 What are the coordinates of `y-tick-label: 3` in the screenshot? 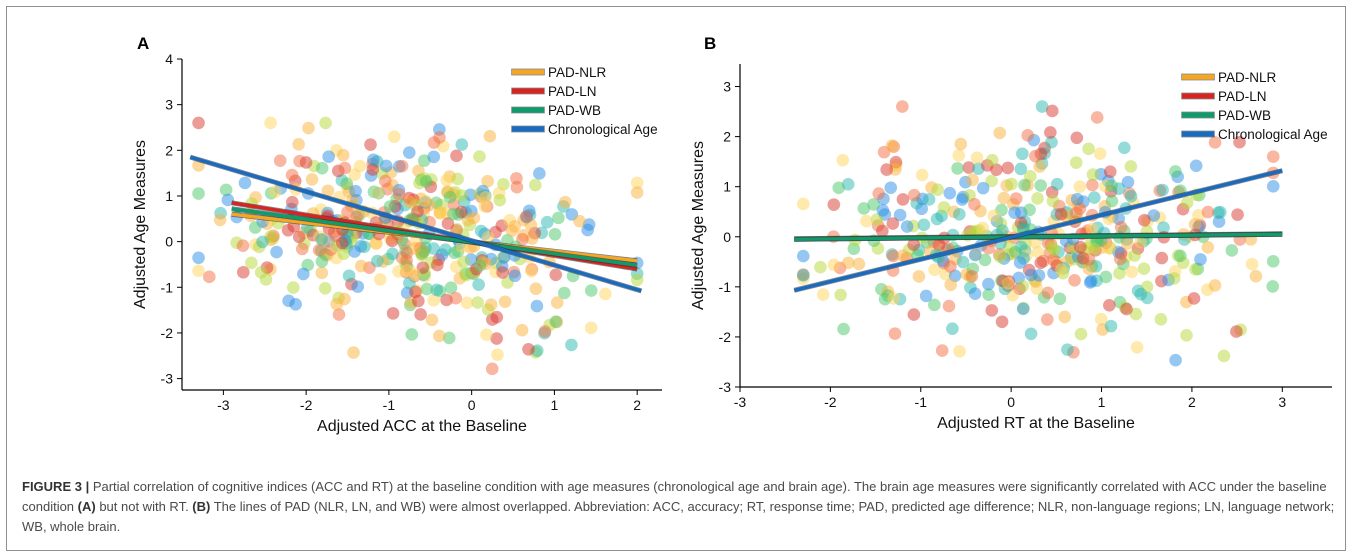 It's located at (169, 105).